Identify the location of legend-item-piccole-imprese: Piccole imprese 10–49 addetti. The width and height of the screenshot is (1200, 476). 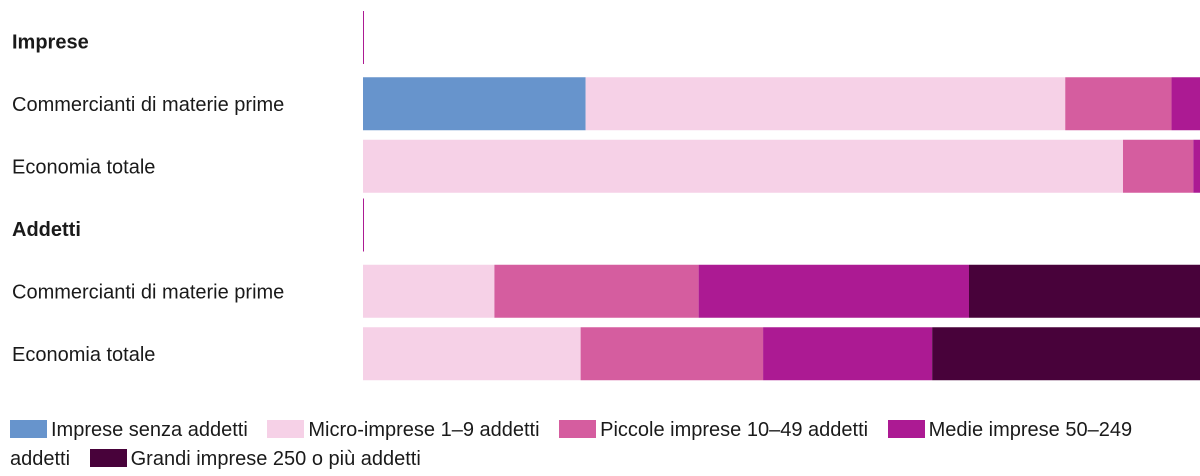
(713, 430).